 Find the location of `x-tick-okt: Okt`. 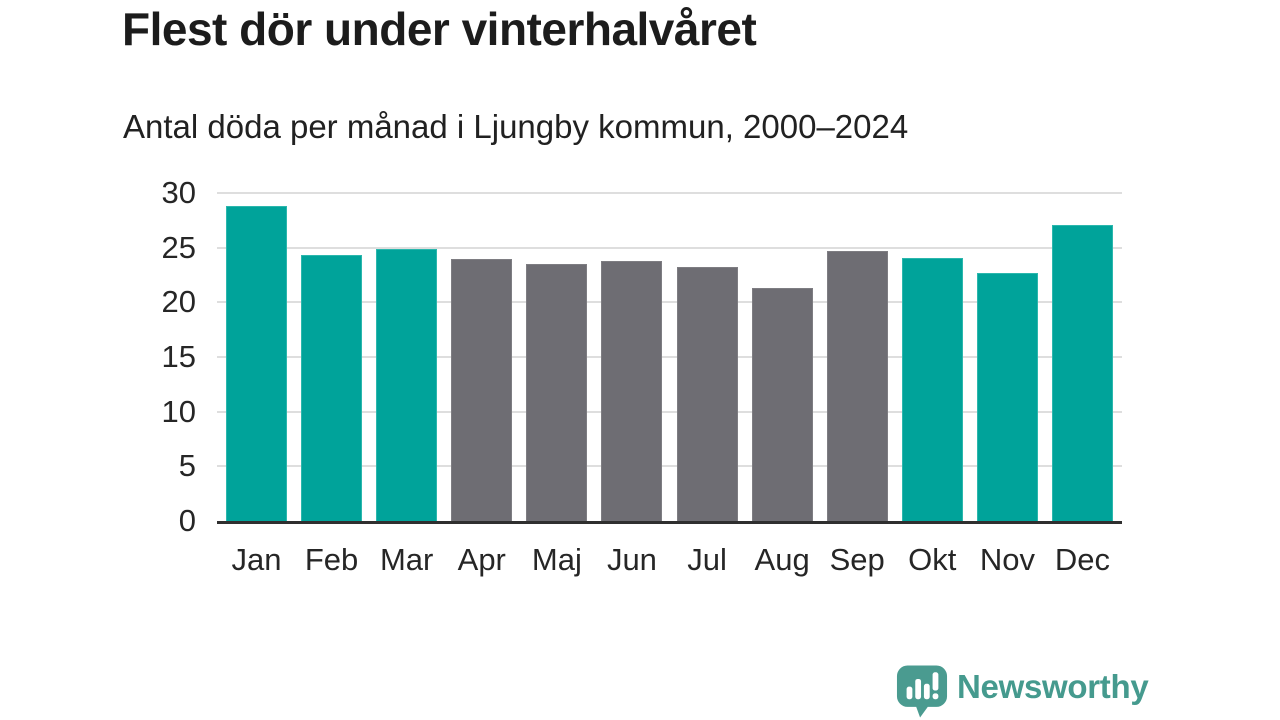

x-tick-okt: Okt is located at coordinates (932, 559).